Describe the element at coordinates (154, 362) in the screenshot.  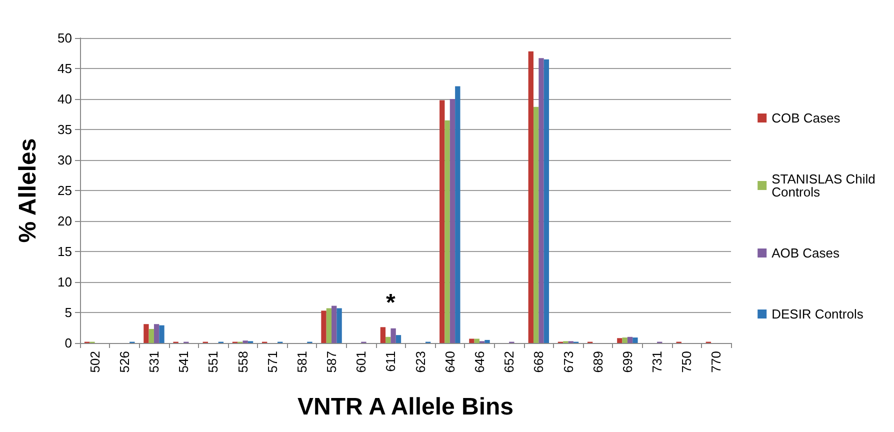
I see `x-tick-label: 531` at that location.